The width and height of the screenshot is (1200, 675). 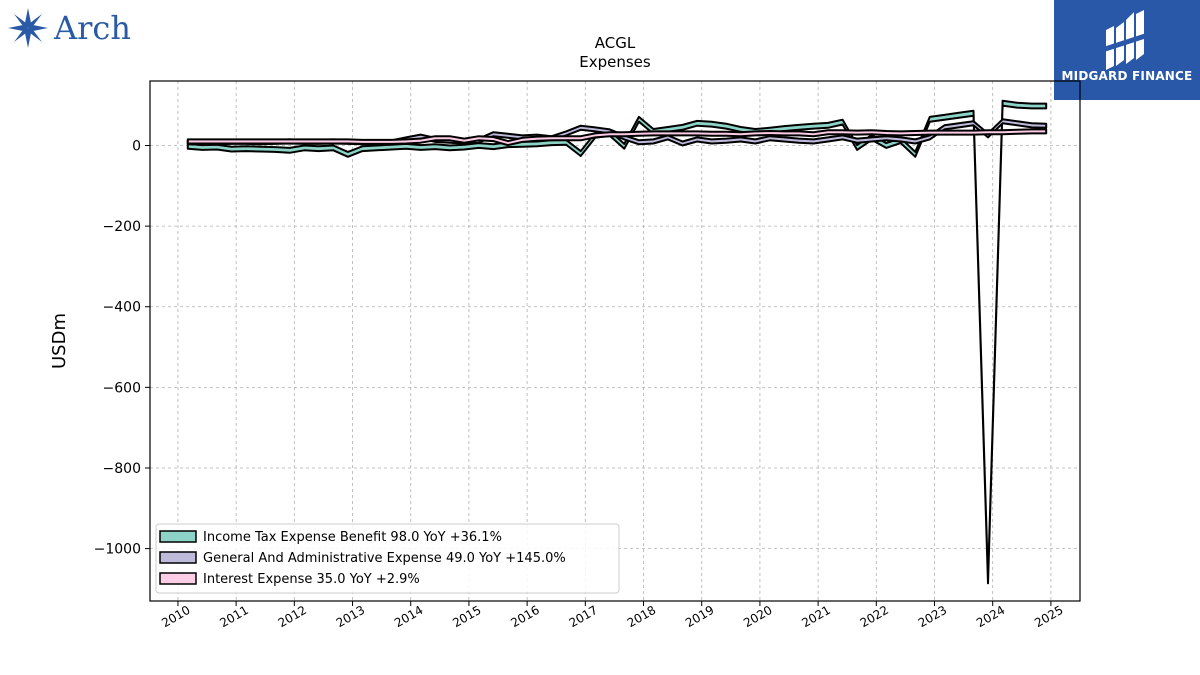 I want to click on y-tick-label: −600, so click(x=122, y=388).